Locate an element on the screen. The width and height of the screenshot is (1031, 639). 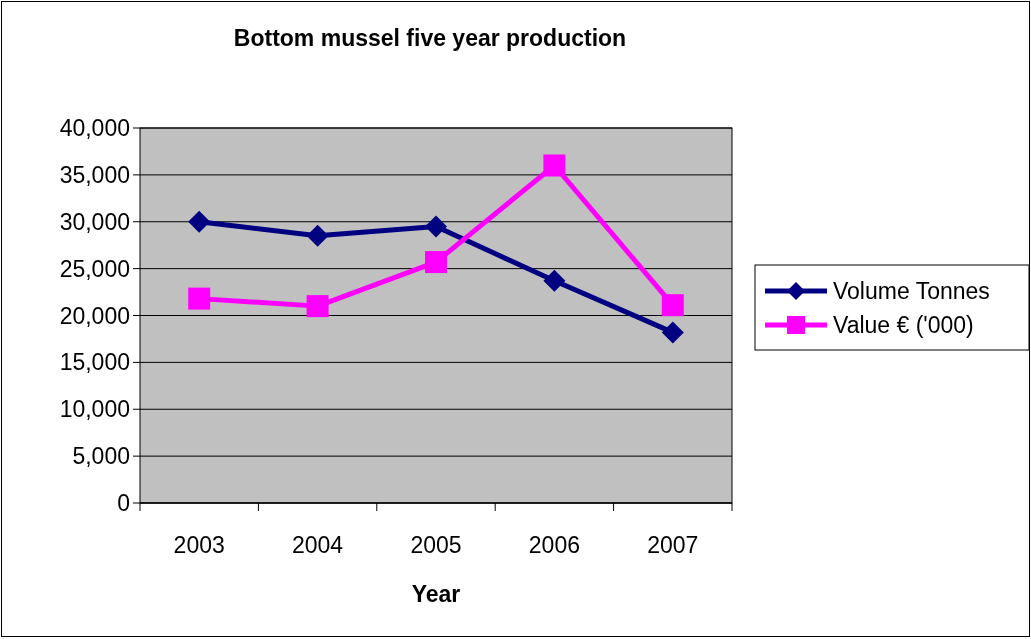
x-tick-label: 2006 is located at coordinates (554, 545).